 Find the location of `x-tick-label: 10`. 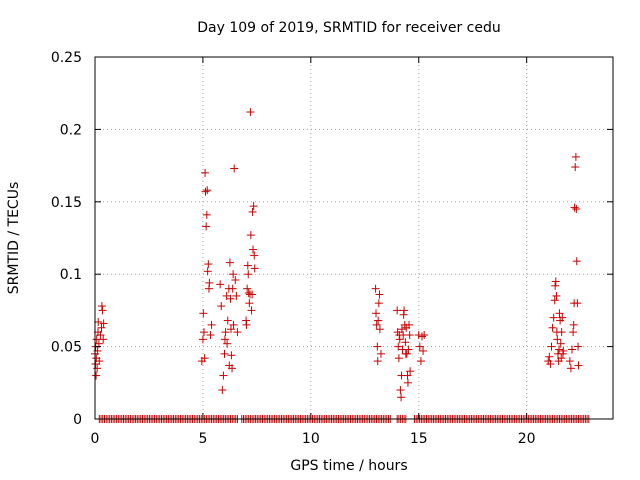

x-tick-label: 10 is located at coordinates (311, 439).